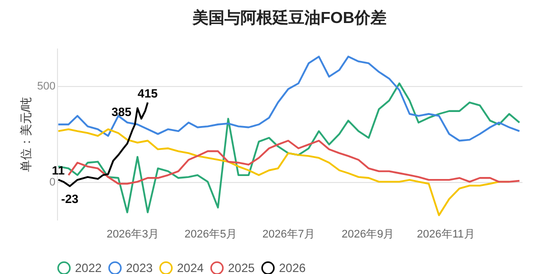  Describe the element at coordinates (292, 267) in the screenshot. I see `legend-label: 2026` at that location.